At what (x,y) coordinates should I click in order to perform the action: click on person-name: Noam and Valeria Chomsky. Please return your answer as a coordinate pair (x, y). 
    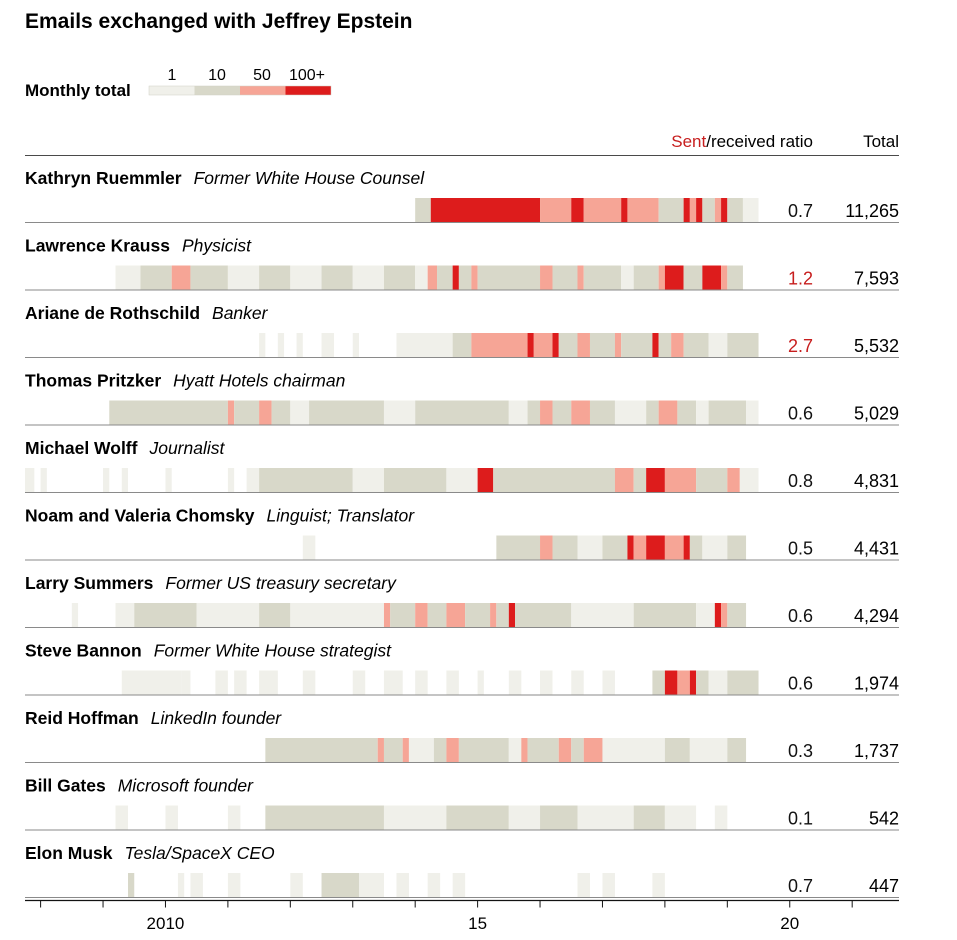
    Looking at the image, I should click on (140, 516).